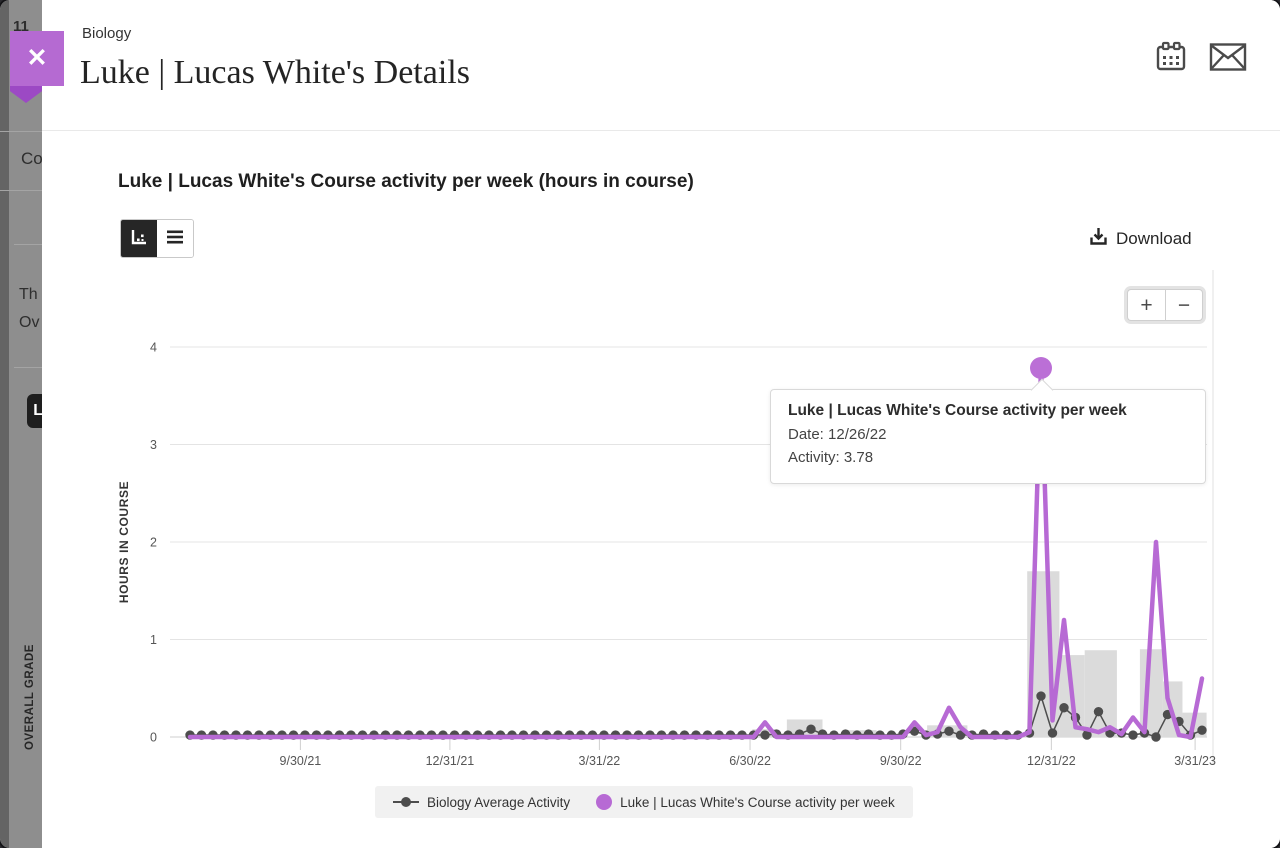 The image size is (1280, 848). What do you see at coordinates (499, 802) in the screenshot?
I see `legend-label: Biology Average Activity` at bounding box center [499, 802].